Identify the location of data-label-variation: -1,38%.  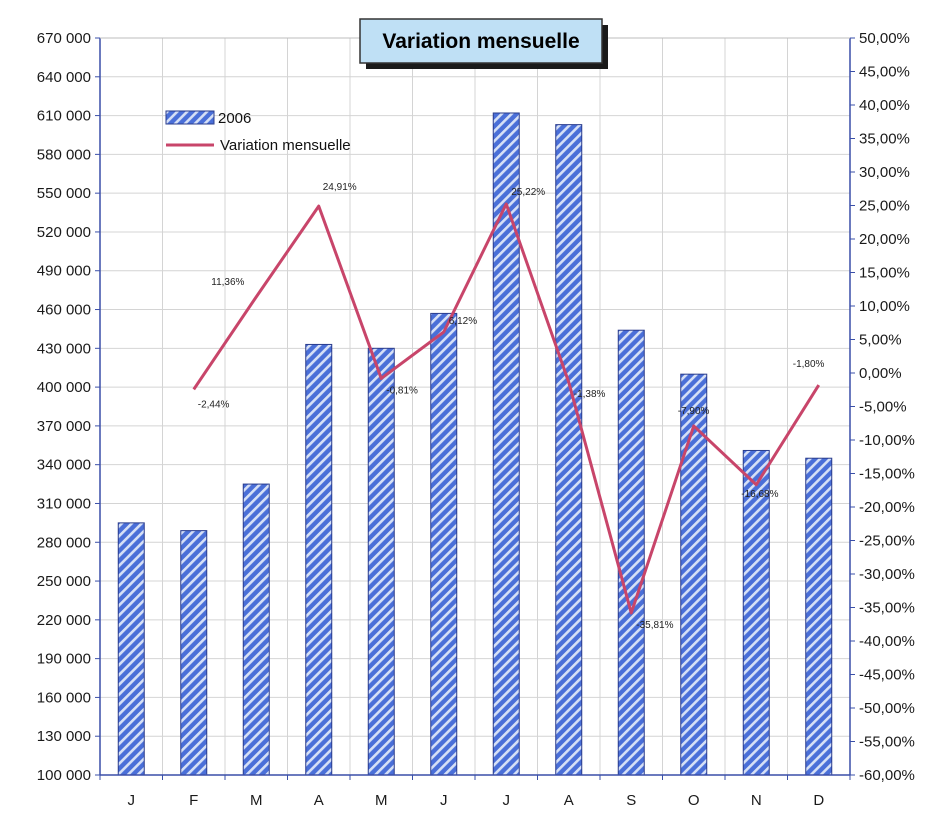
(590, 394).